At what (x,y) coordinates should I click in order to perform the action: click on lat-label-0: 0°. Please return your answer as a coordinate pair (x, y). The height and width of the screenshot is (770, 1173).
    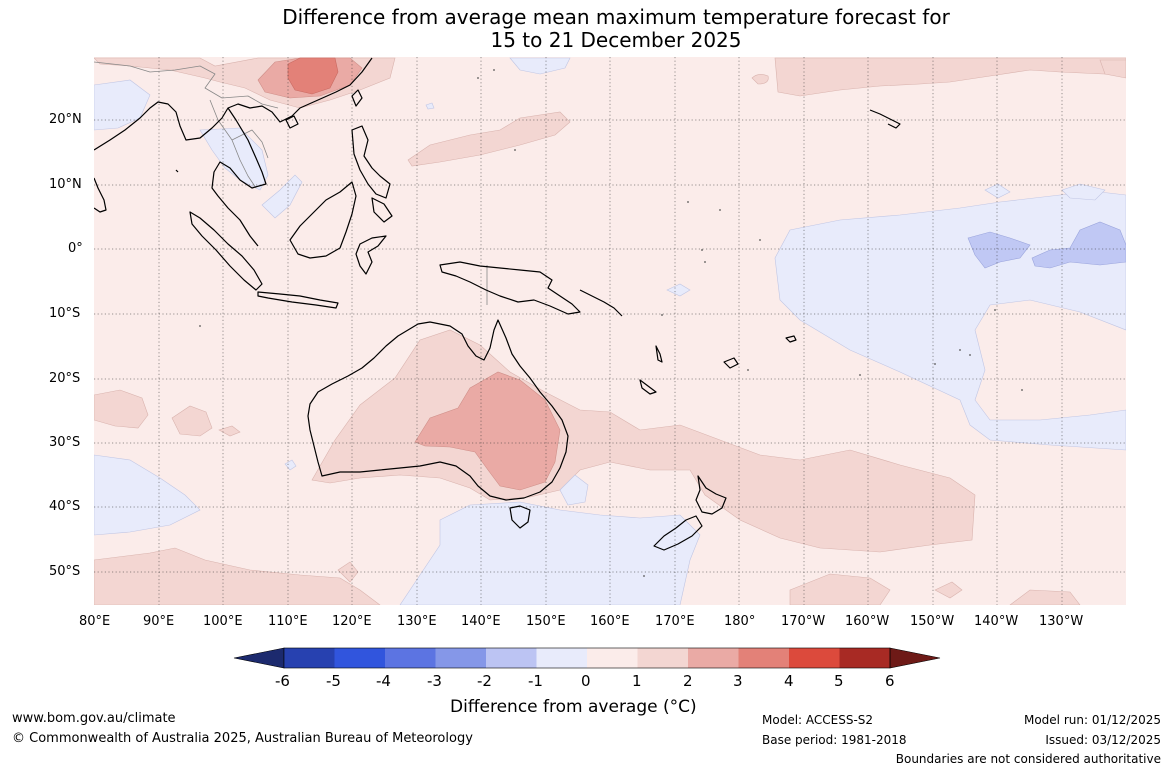
    Looking at the image, I should click on (75, 248).